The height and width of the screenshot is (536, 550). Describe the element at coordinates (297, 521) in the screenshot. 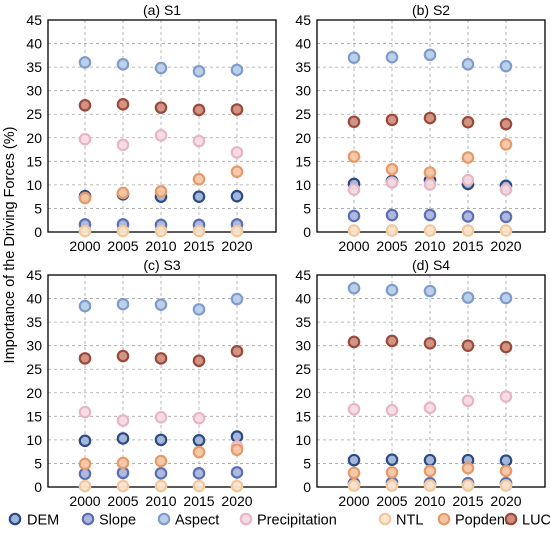

I see `legend-label-precipitation: Precipitation` at that location.